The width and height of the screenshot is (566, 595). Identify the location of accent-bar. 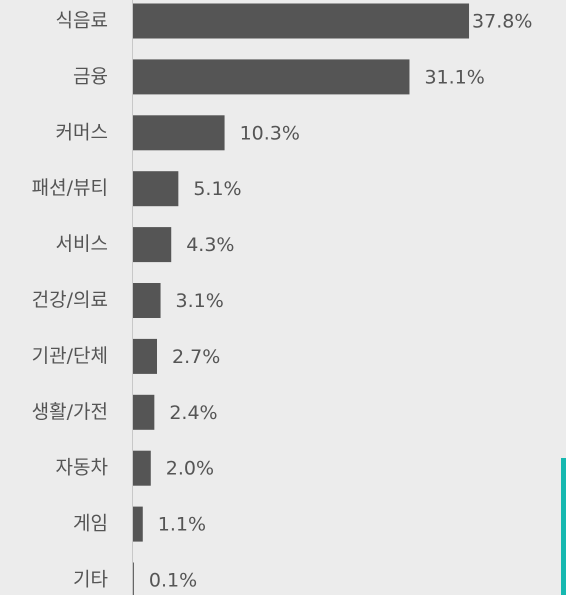
(563, 526).